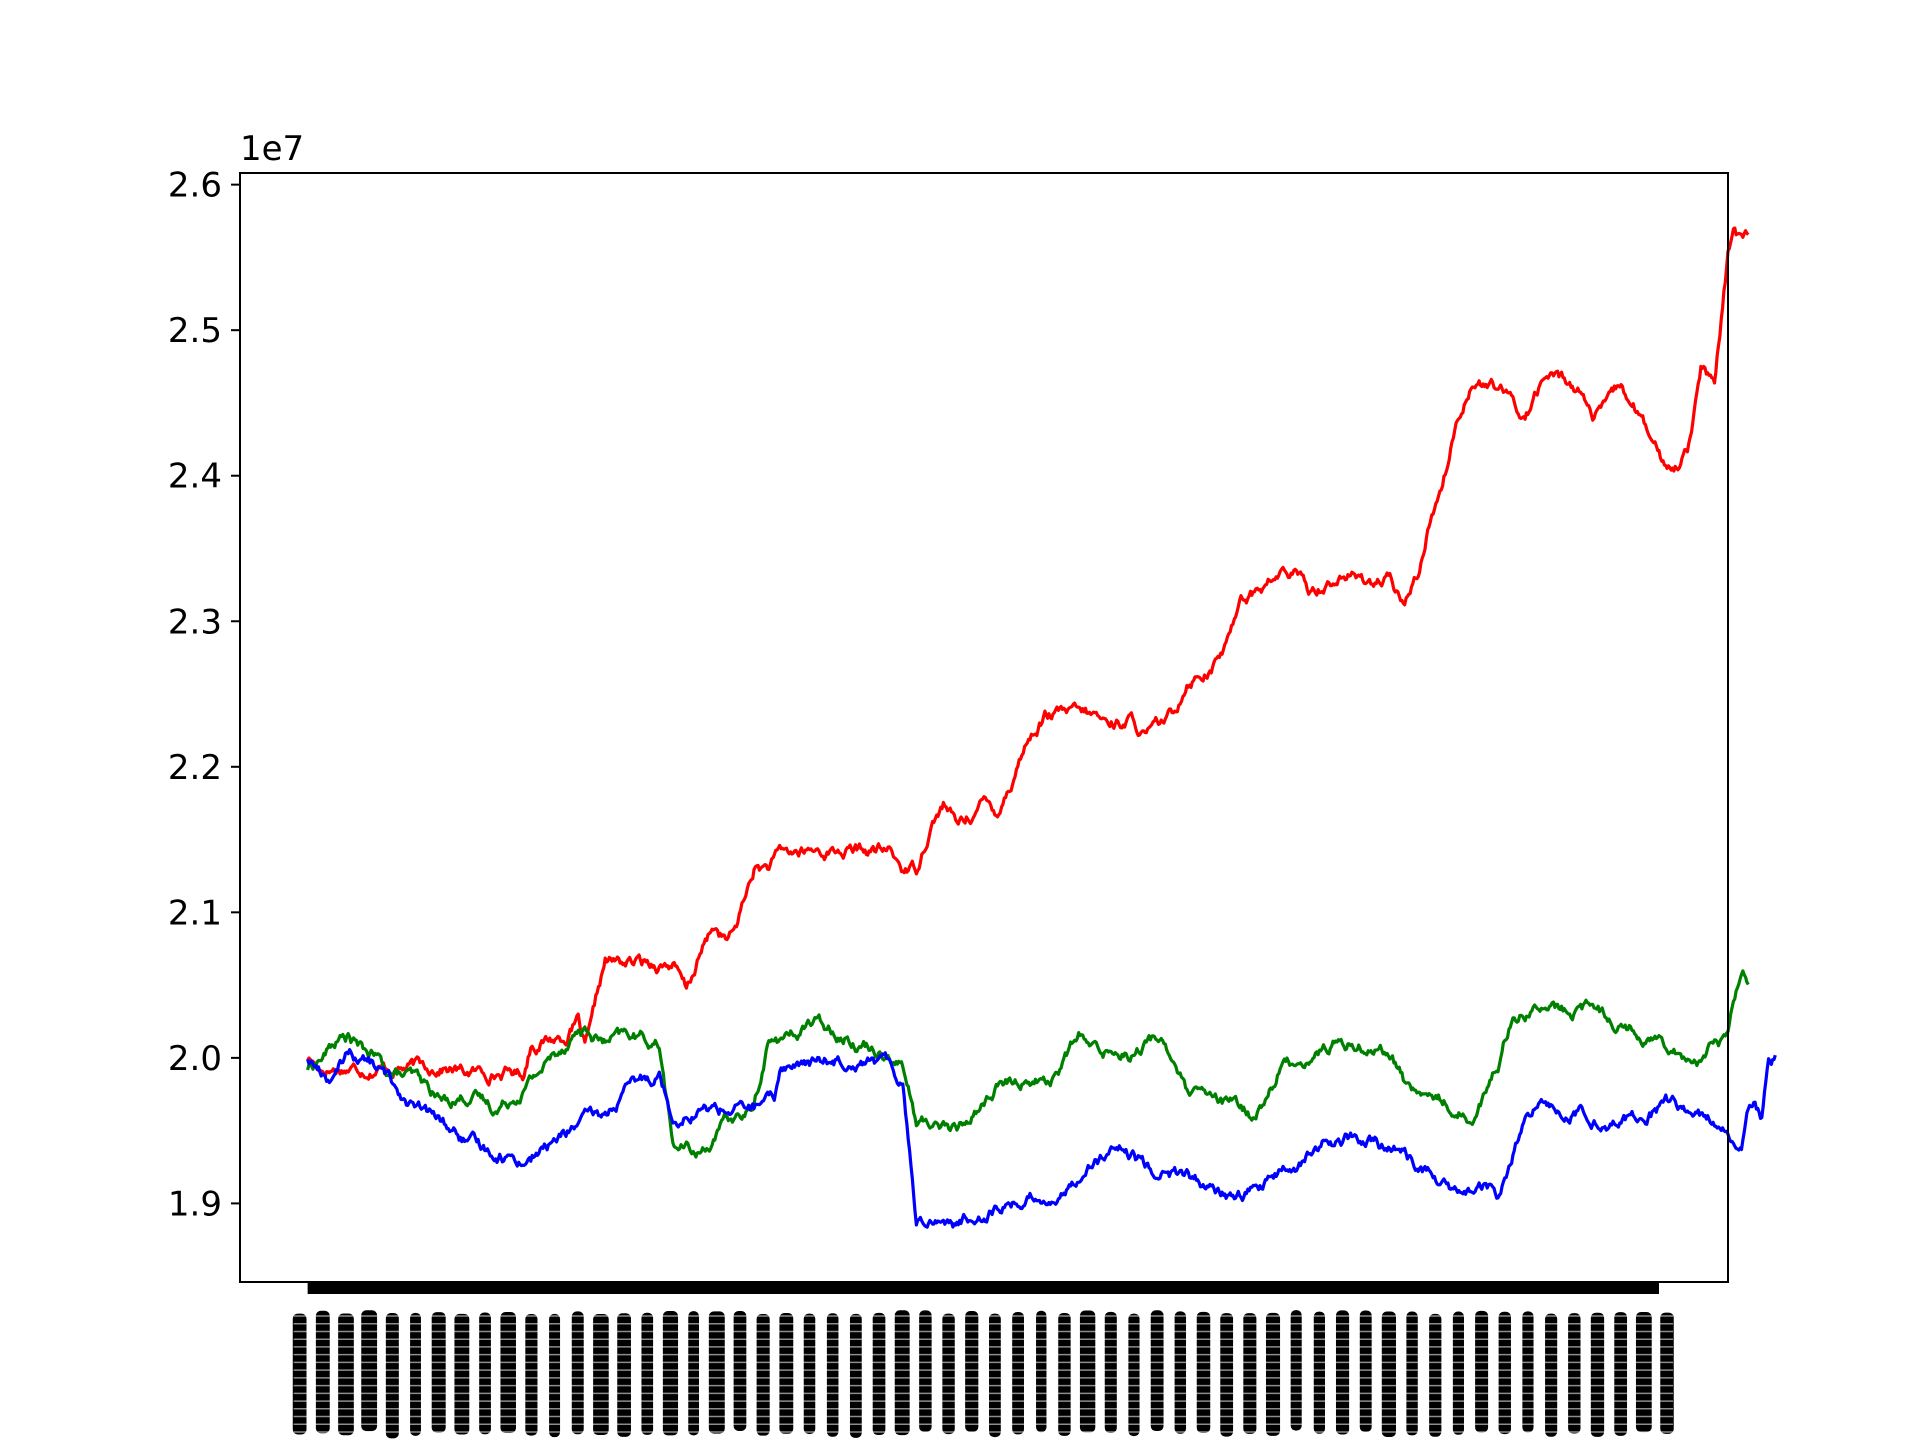  Describe the element at coordinates (195, 477) in the screenshot. I see `y-tick-label: 2.4` at that location.